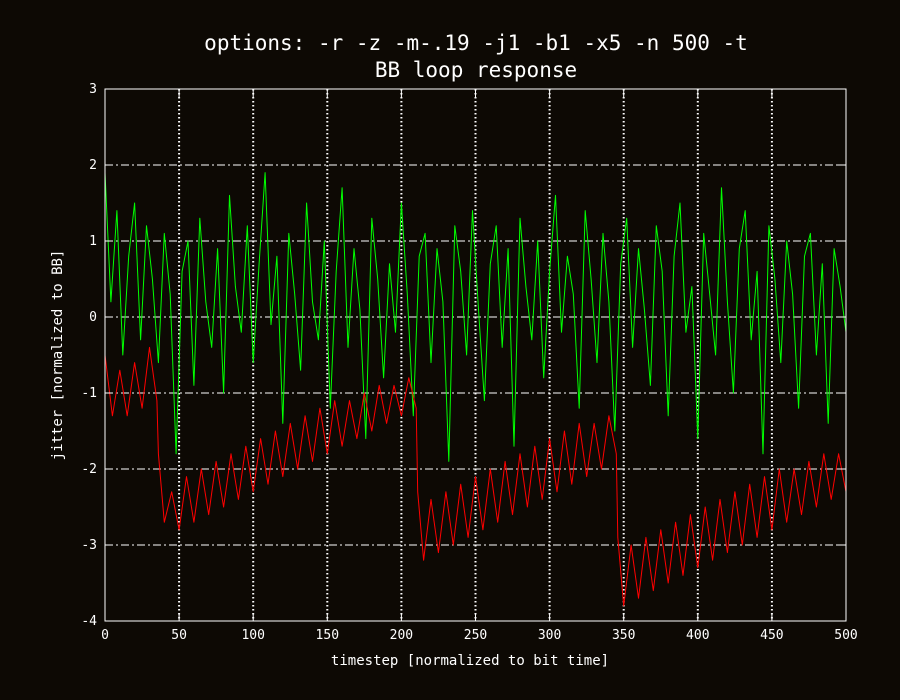 The width and height of the screenshot is (900, 700). I want to click on x-tick-label: 300, so click(549, 635).